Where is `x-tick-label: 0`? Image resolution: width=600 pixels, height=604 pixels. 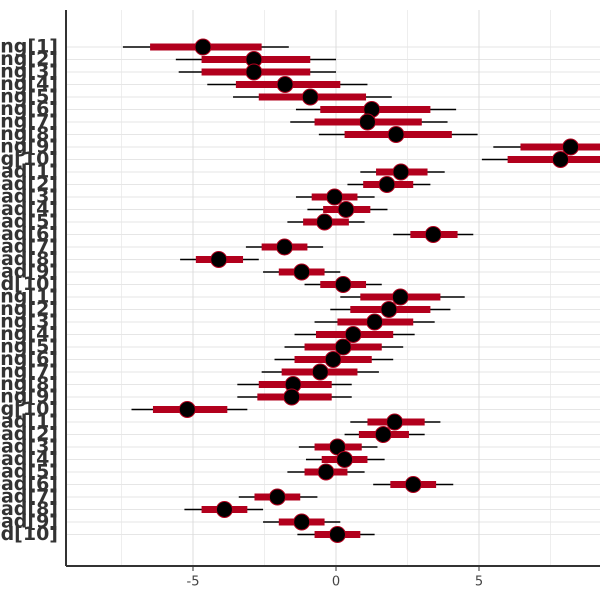
x-tick-label: 0 is located at coordinates (336, 582).